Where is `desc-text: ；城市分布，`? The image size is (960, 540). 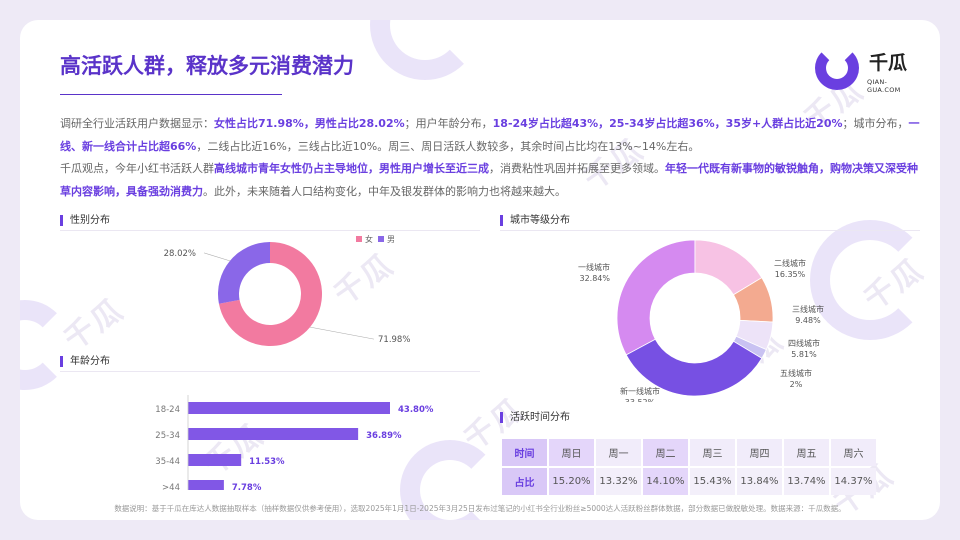
desc-text: ；城市分布， is located at coordinates (875, 123).